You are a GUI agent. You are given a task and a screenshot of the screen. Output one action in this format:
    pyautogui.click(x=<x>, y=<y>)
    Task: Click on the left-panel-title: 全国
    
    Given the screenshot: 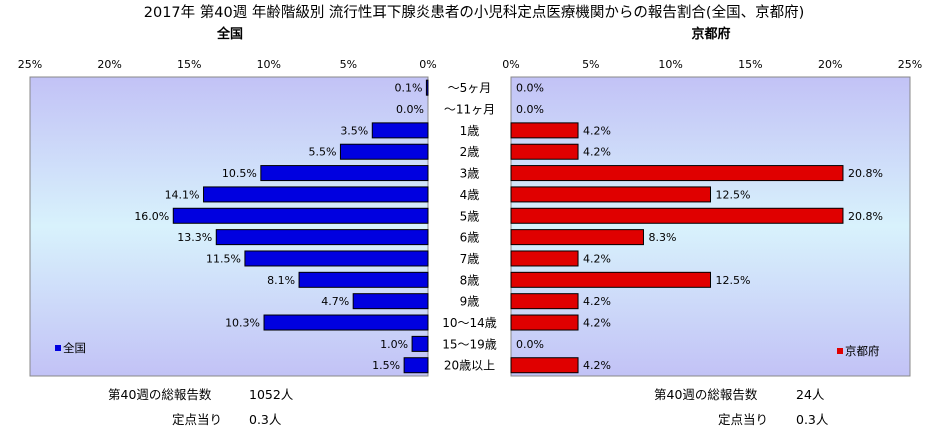 What is the action you would take?
    pyautogui.click(x=229, y=34)
    